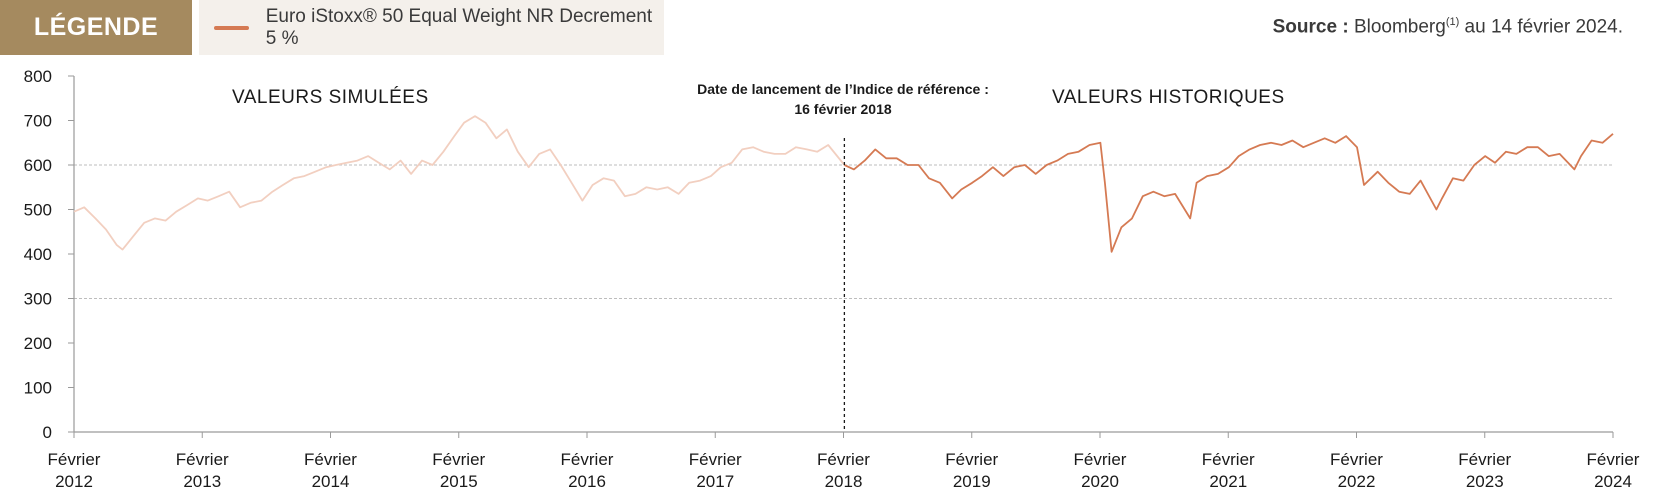  Describe the element at coordinates (330, 97) in the screenshot. I see `annotation-simulated: VALEURS SIMULÉES` at that location.